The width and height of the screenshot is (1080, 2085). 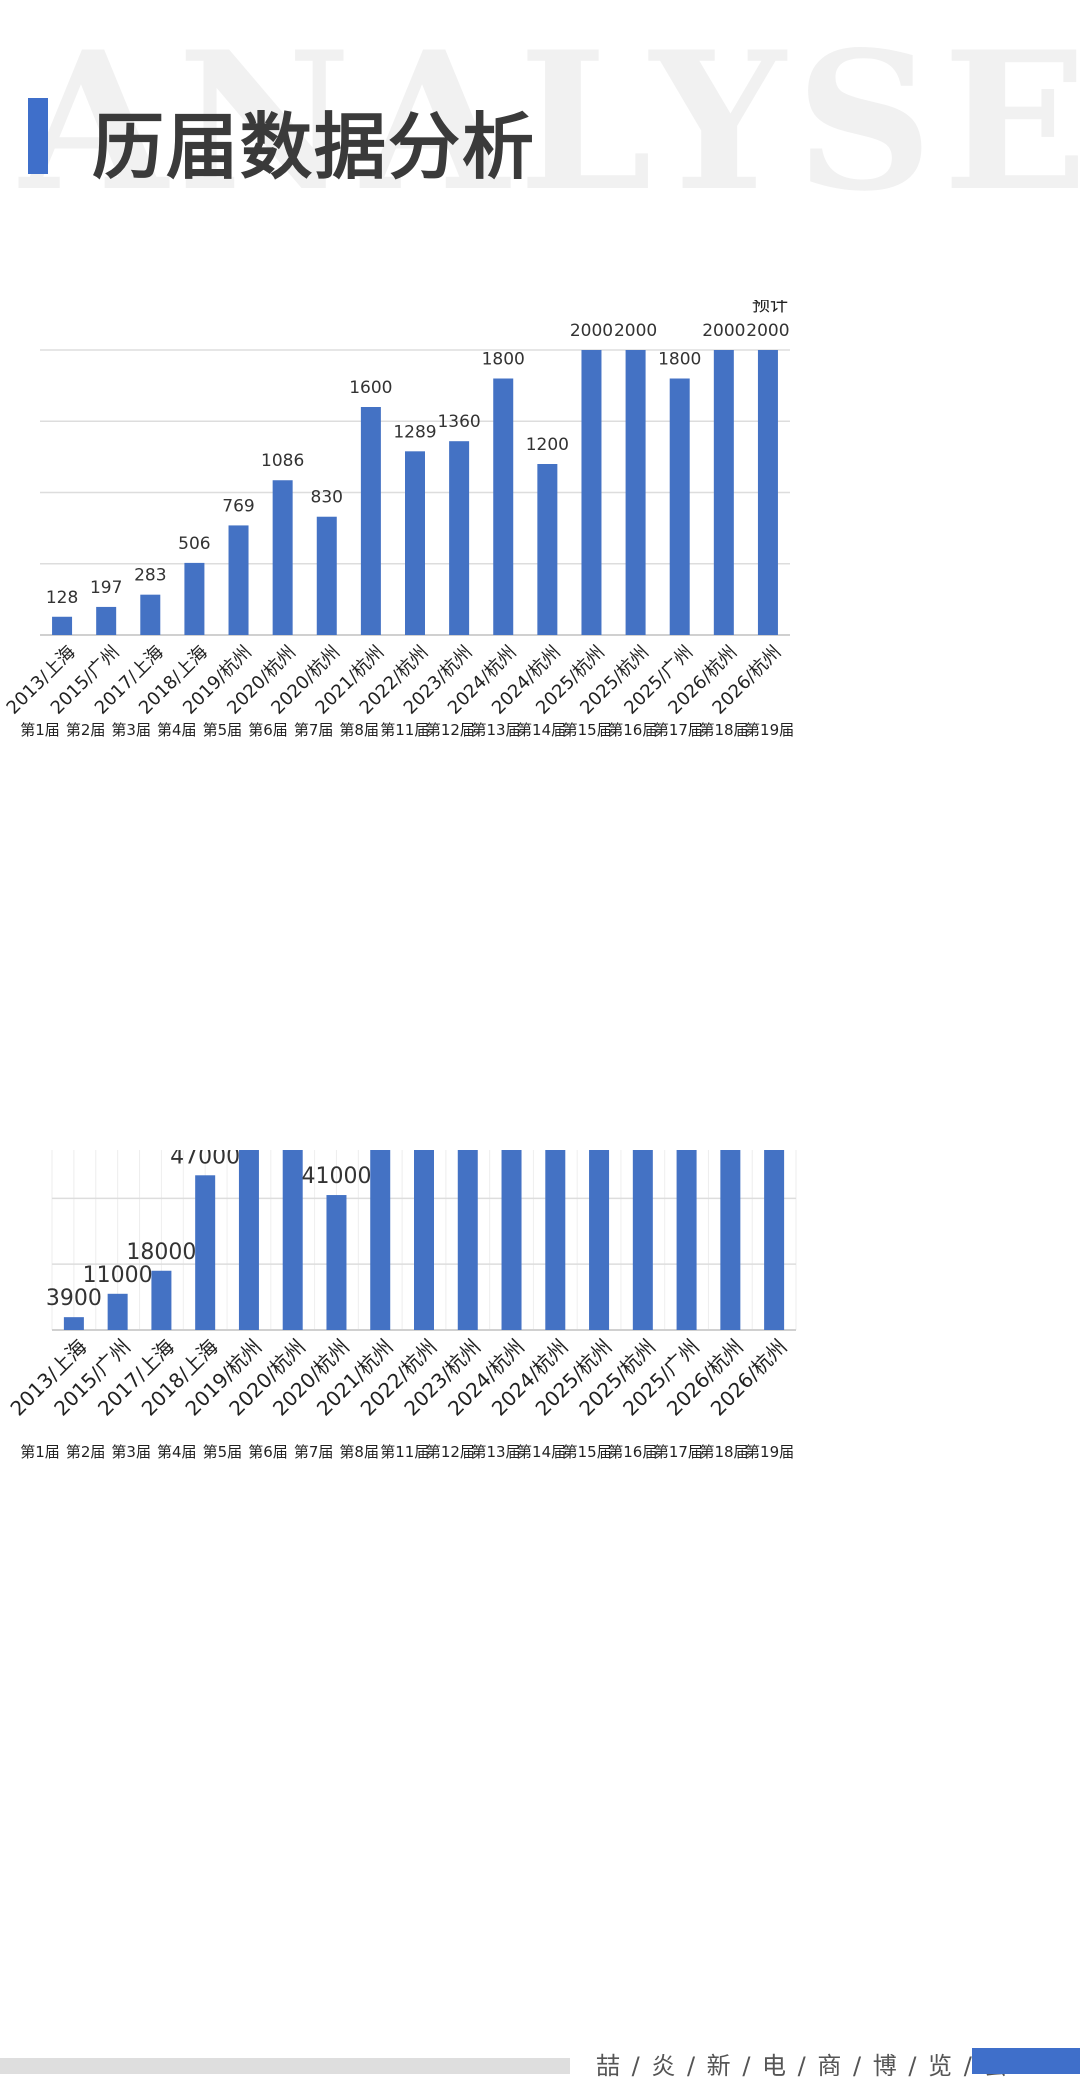 I want to click on data-label: 830, so click(x=327, y=498).